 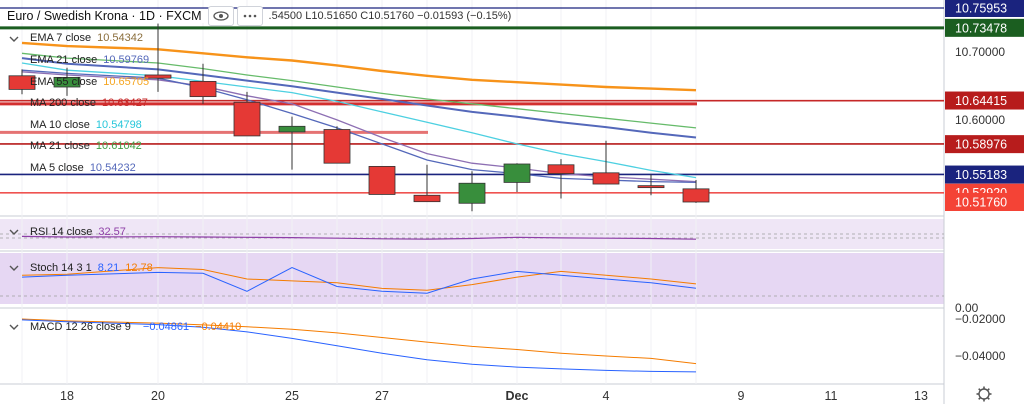 I want to click on x-axis-label: 25, so click(x=292, y=396).